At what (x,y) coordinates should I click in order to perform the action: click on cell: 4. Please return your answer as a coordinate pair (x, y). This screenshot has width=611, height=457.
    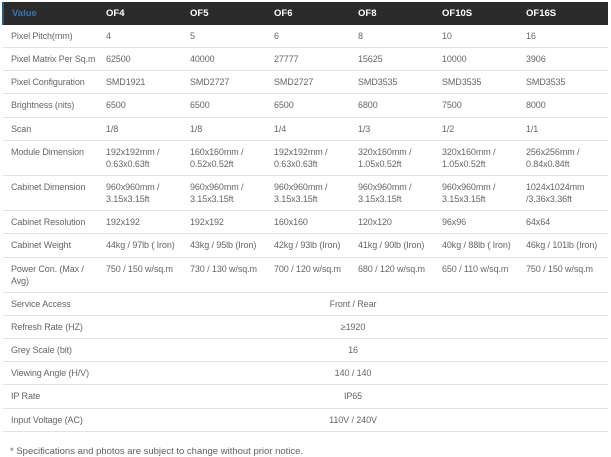
    Looking at the image, I should click on (140, 37).